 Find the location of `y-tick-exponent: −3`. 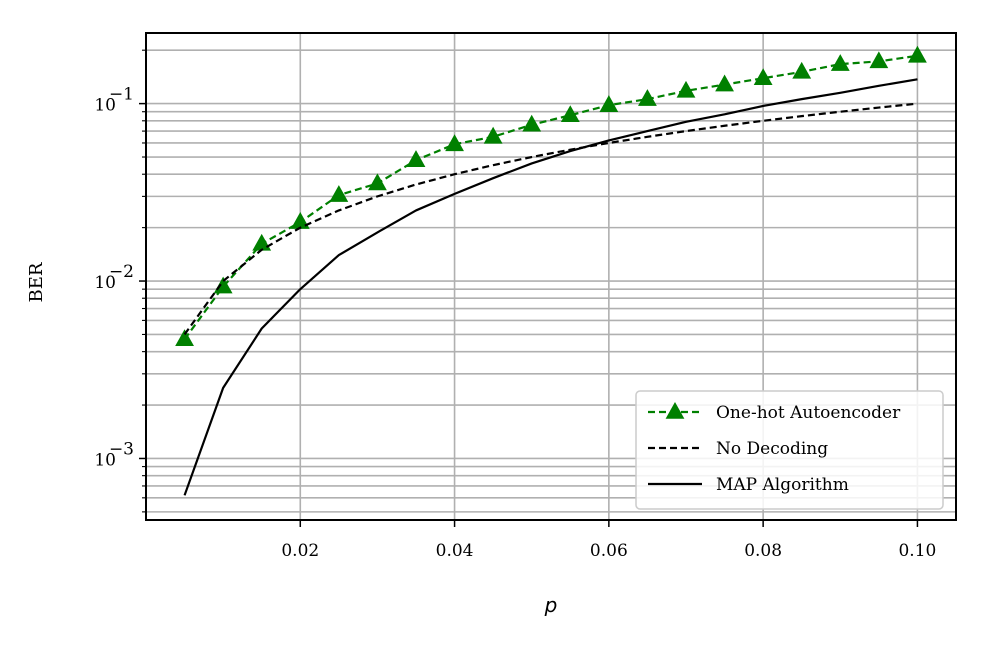

y-tick-exponent: −3 is located at coordinates (121, 449).